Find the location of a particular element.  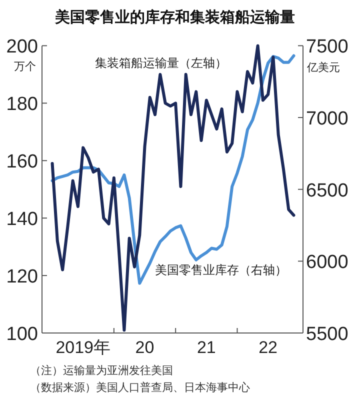

y-tick-label: 140 is located at coordinates (22, 219).